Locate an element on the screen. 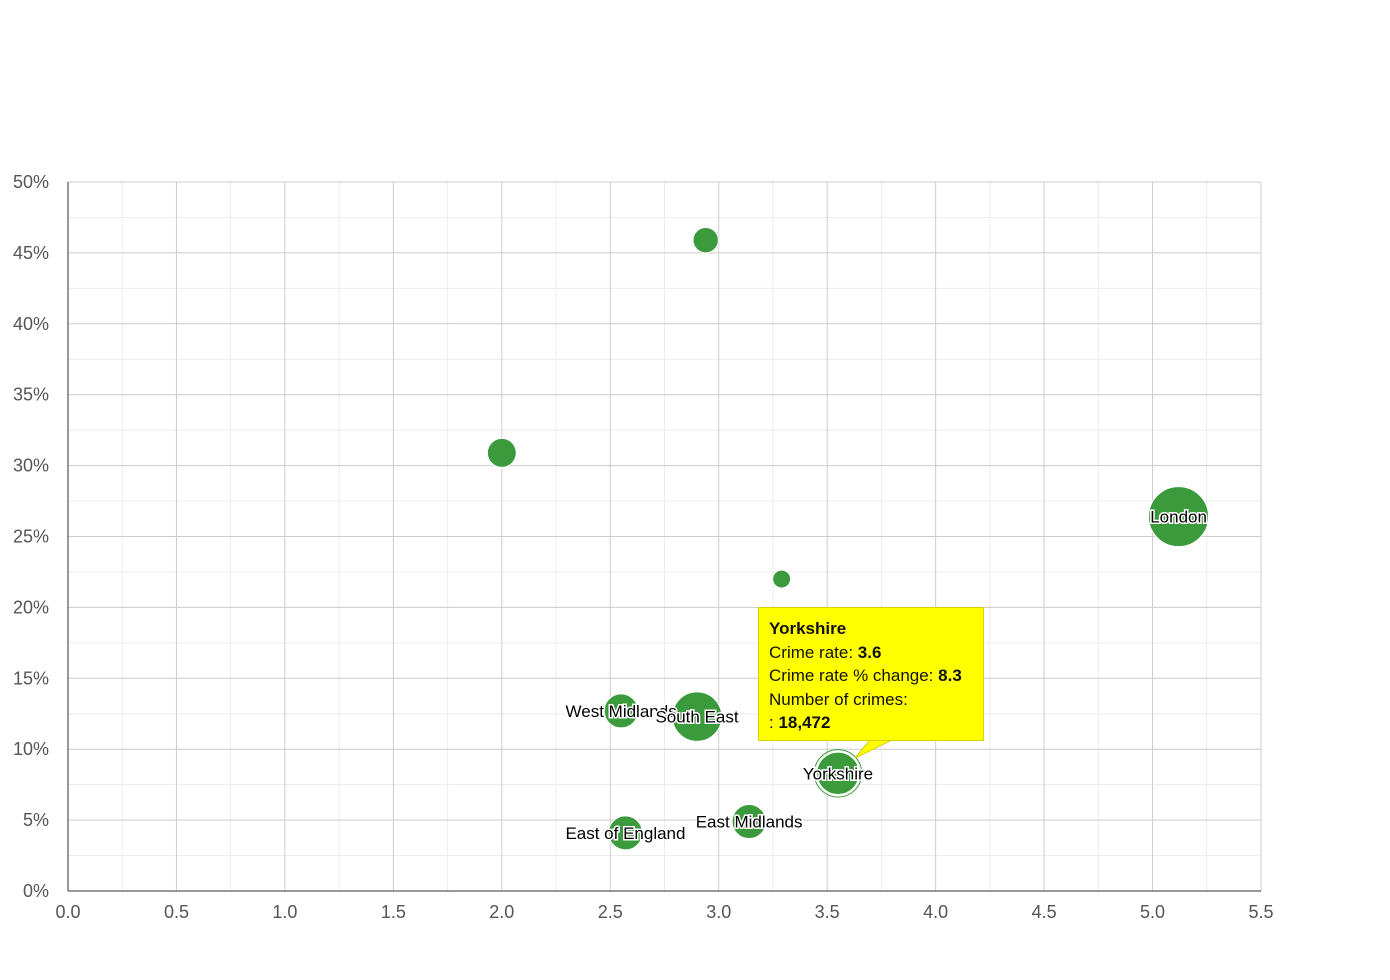 Image resolution: width=1390 pixels, height=980 pixels. tooltip-count-label: Number of crimes: is located at coordinates (838, 699).